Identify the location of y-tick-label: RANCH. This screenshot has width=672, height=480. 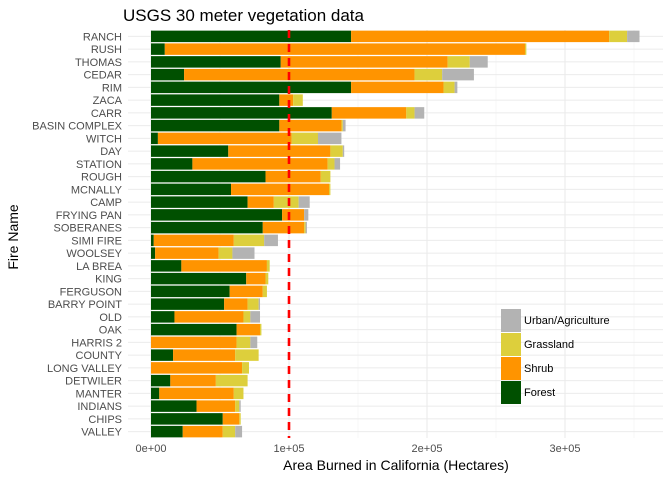
(102, 37).